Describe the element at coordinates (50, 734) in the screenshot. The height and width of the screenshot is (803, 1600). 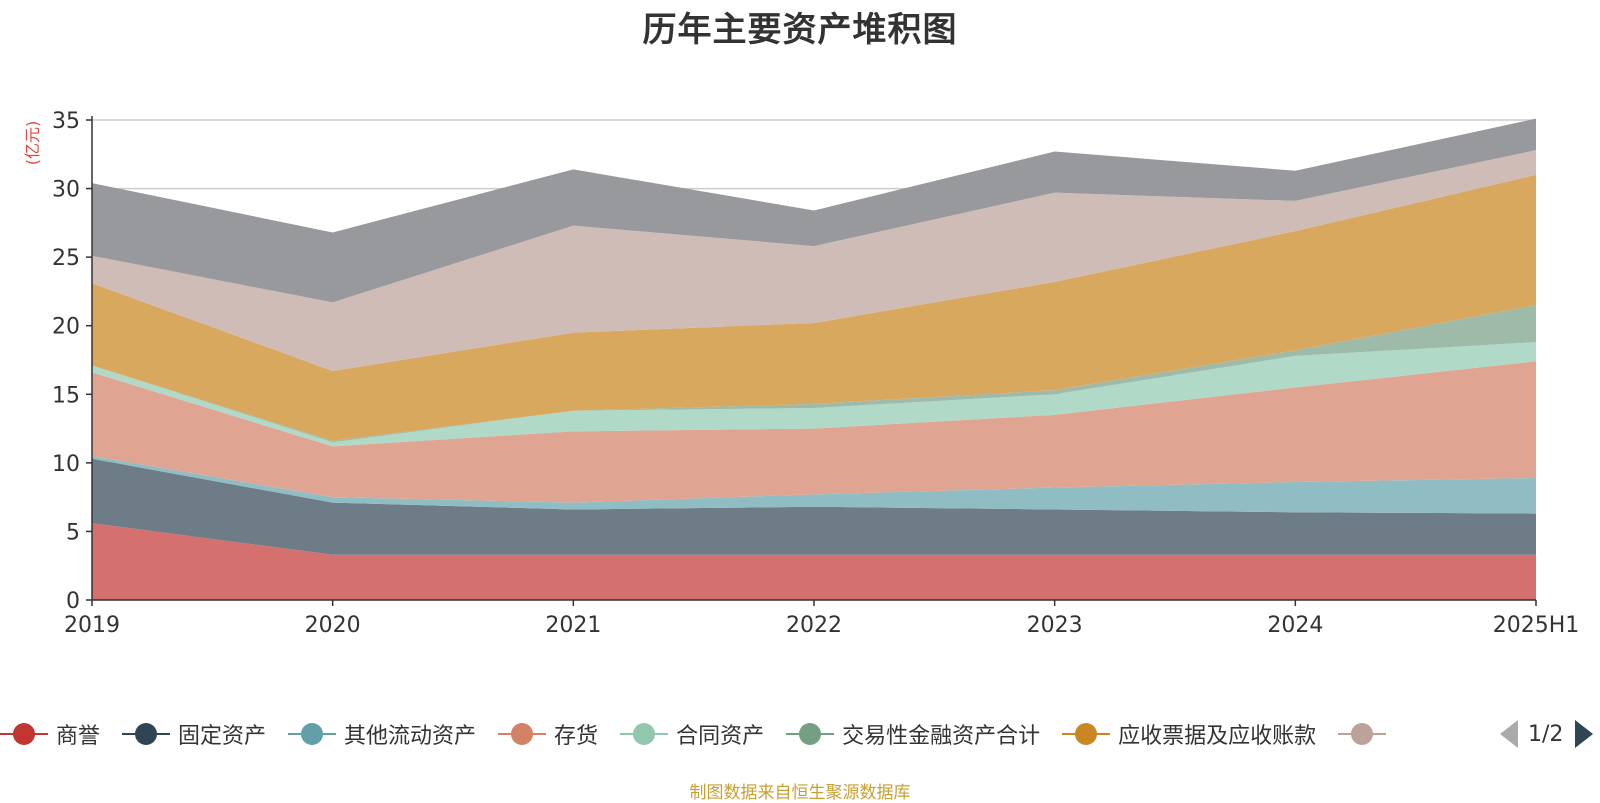
I see `legend-item: 商誉` at that location.